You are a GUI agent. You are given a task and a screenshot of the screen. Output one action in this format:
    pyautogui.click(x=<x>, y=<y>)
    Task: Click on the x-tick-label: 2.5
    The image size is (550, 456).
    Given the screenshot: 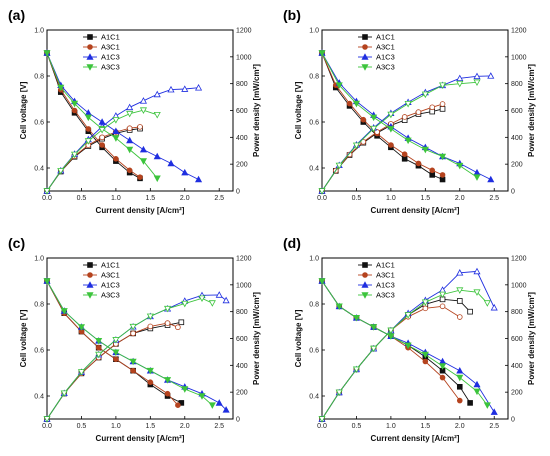 What is the action you would take?
    pyautogui.click(x=219, y=426)
    